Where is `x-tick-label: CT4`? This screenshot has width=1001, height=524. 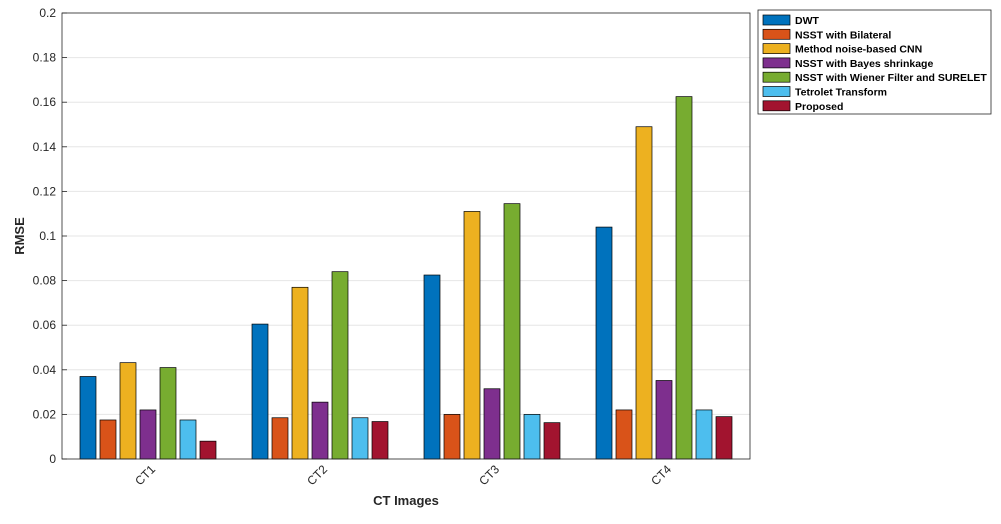
x-tick-label: CT4 is located at coordinates (661, 475).